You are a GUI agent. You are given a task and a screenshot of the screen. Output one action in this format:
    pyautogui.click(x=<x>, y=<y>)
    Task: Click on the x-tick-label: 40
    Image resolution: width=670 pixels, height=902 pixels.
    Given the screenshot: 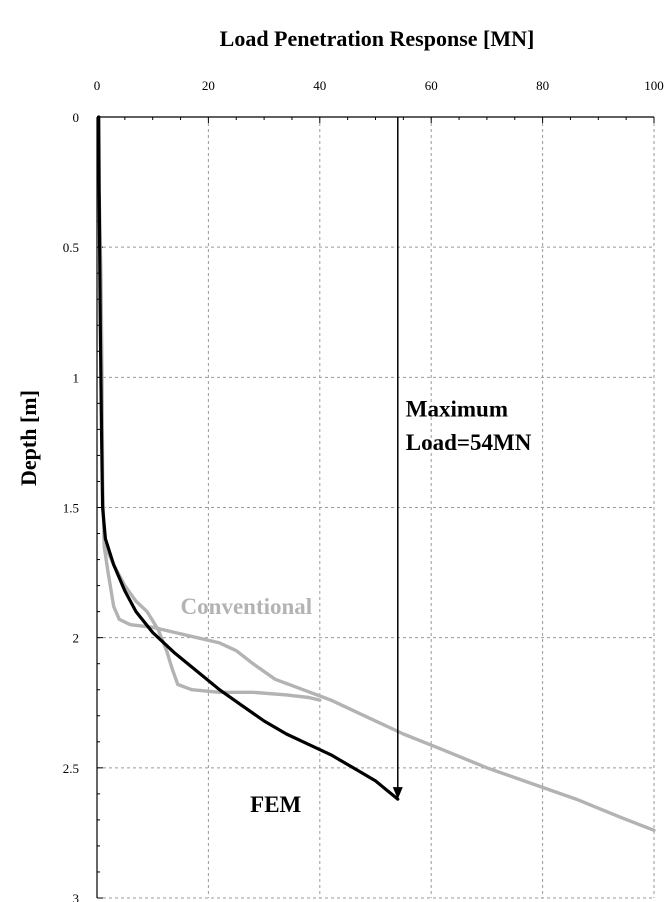 What is the action you would take?
    pyautogui.click(x=319, y=85)
    